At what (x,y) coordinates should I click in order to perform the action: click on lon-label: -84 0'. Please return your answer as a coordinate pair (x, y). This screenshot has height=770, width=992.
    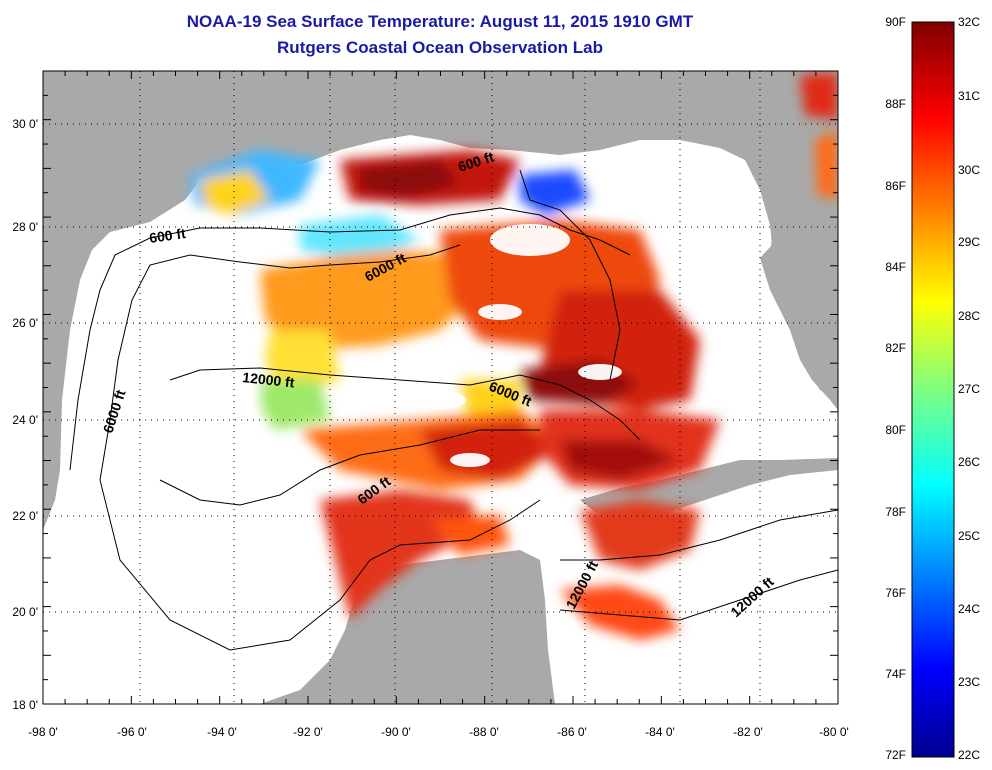
    Looking at the image, I should click on (660, 732).